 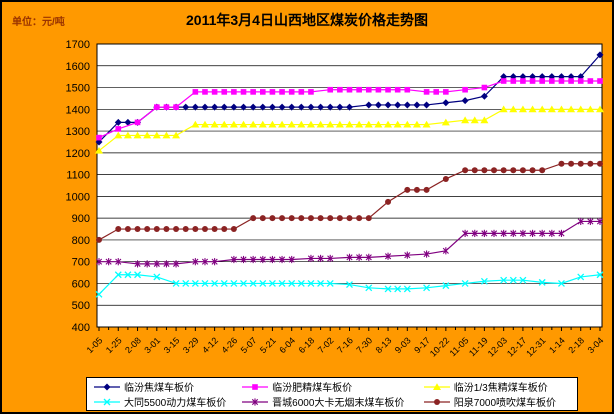 I want to click on y-tick-label: 1700, so click(x=78, y=45).